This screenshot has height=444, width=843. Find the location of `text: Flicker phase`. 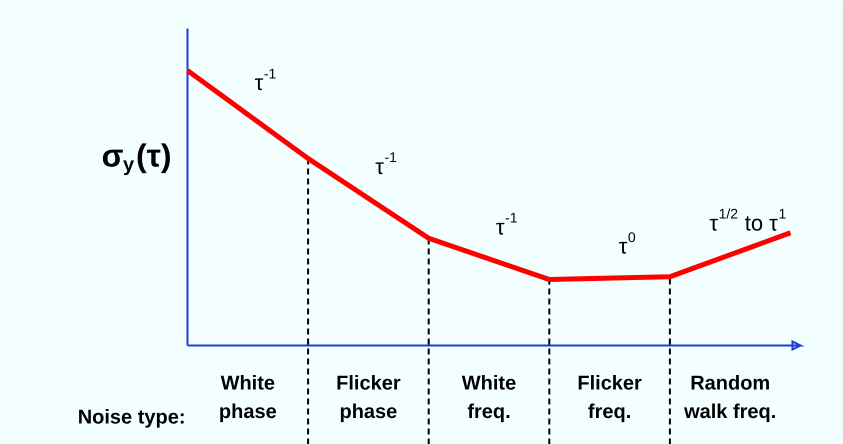

text: Flicker phase is located at coordinates (368, 398).